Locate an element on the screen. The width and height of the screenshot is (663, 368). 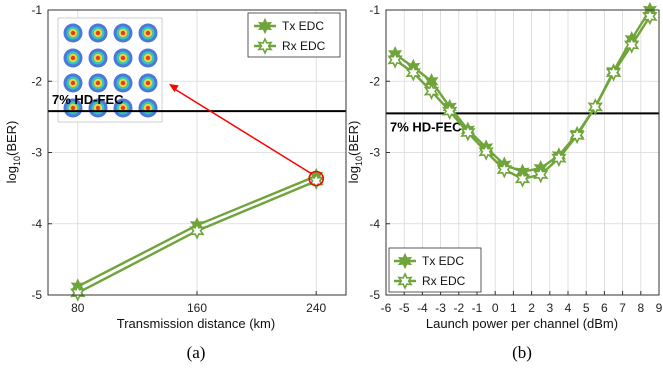
y-axis-label-sub-a: 10 is located at coordinates (17, 161).